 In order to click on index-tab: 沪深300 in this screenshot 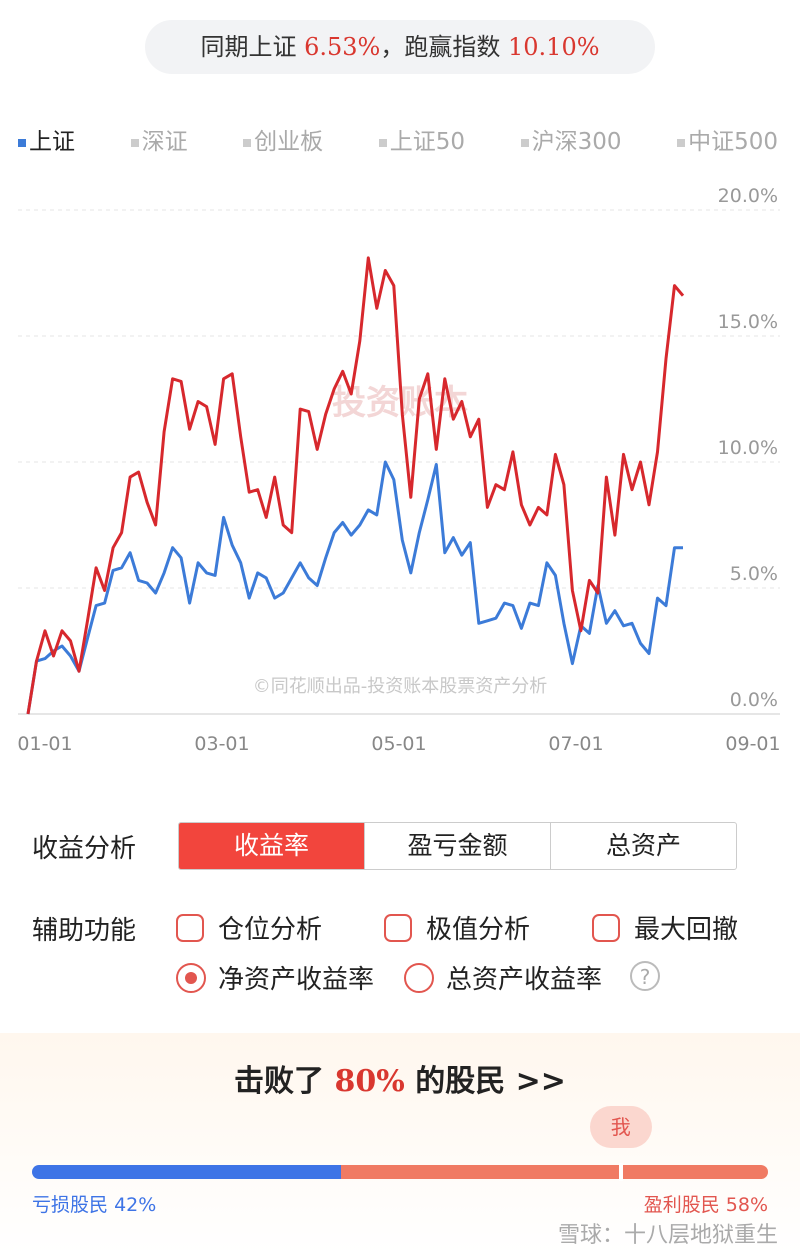, I will do `click(571, 139)`.